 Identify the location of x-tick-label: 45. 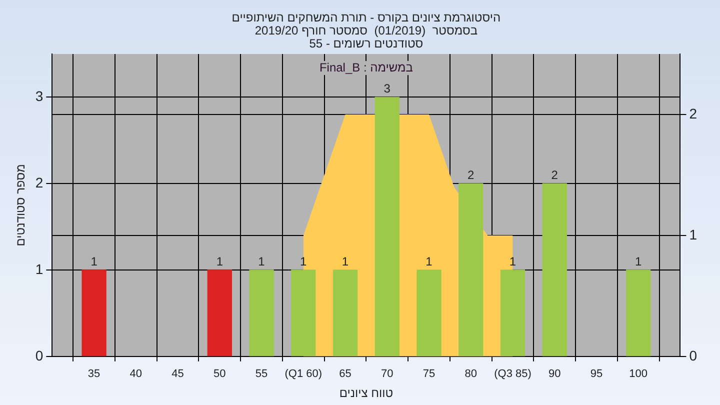
(178, 374).